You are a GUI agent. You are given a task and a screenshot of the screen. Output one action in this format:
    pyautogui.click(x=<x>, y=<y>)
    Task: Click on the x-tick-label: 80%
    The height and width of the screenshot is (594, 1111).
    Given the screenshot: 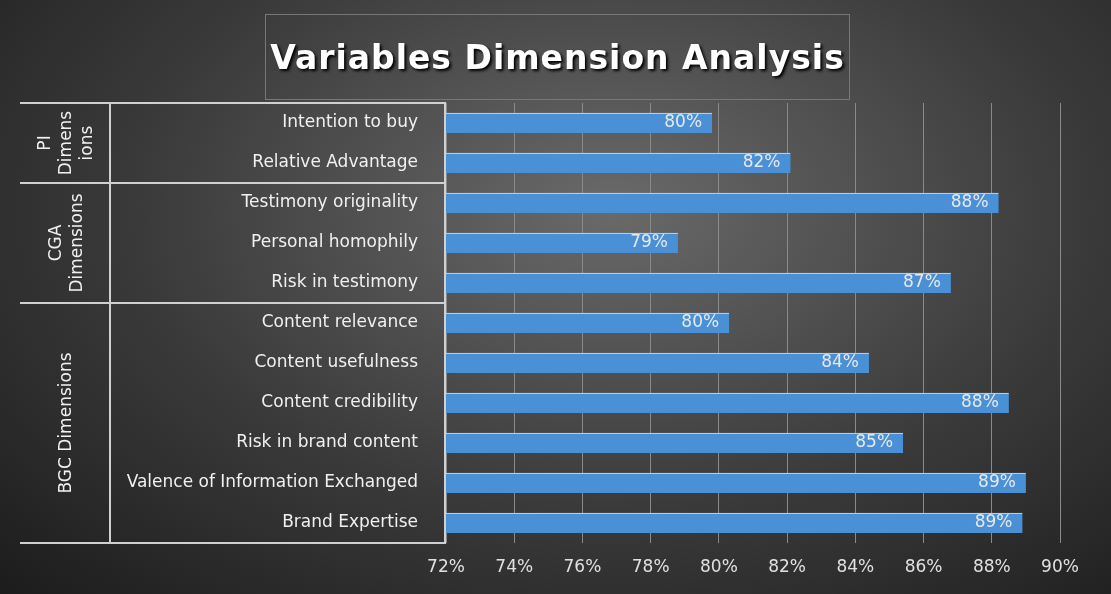 What is the action you would take?
    pyautogui.click(x=718, y=565)
    